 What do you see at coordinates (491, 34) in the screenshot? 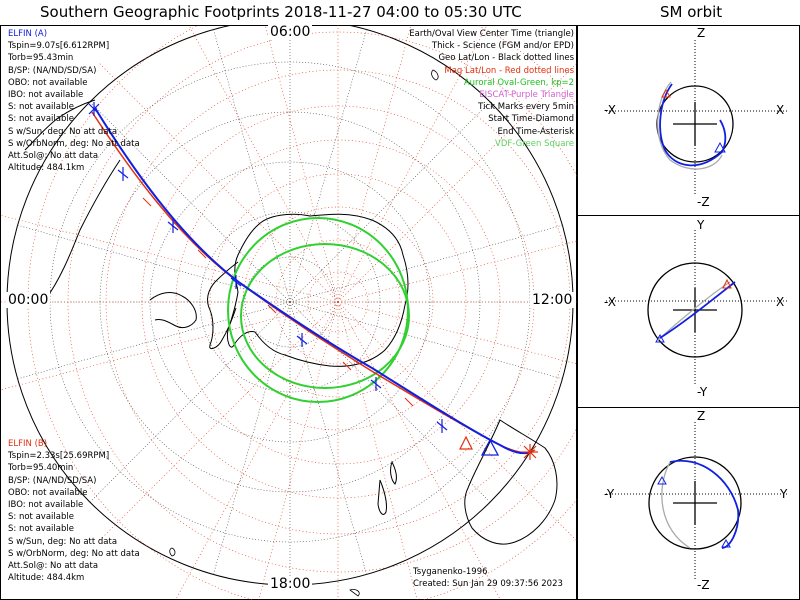
I see `legend-item: Earth/Oval View Center Time (triangle)` at bounding box center [491, 34].